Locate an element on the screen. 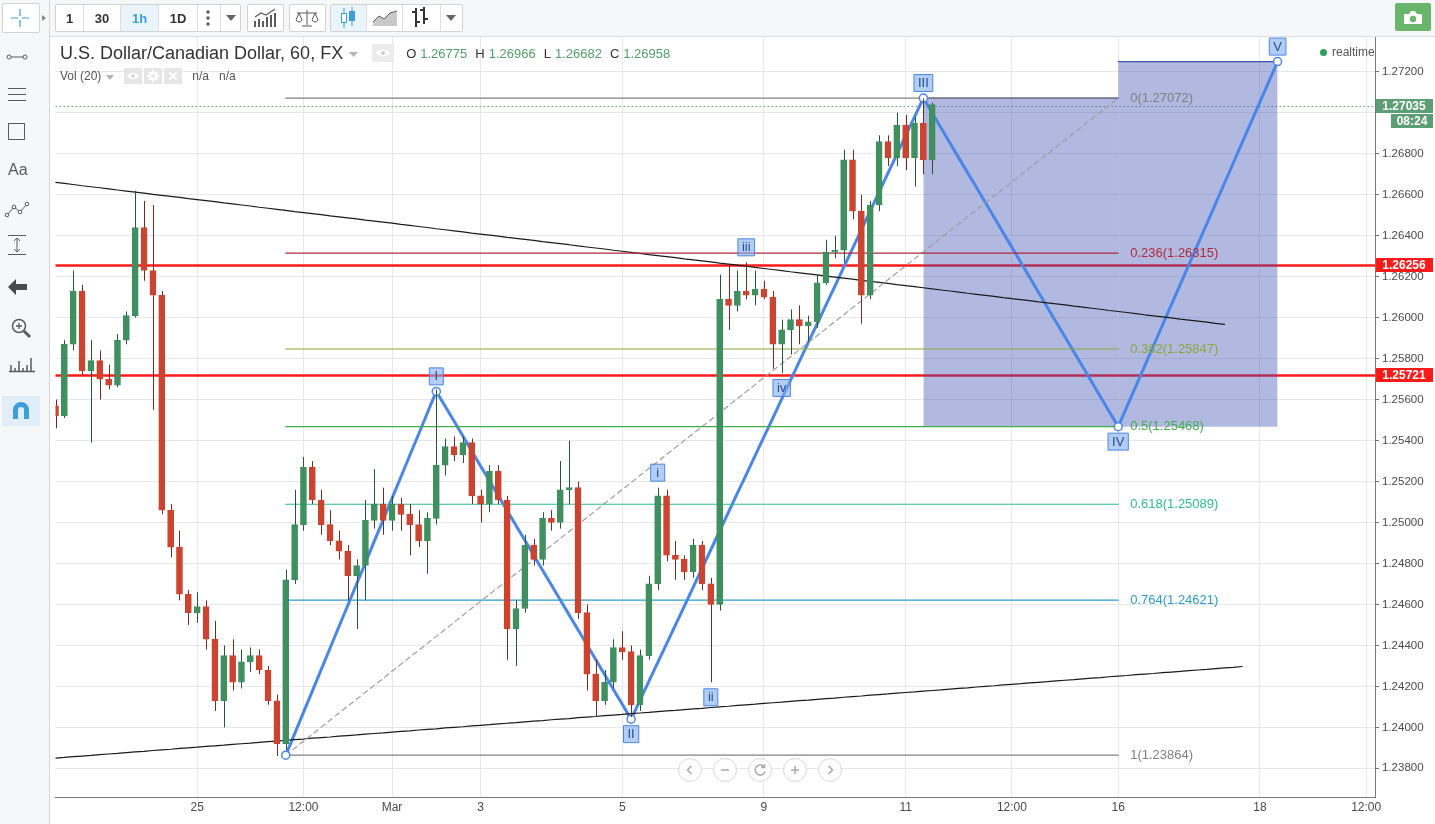 This screenshot has width=1435, height=824. text: Aa is located at coordinates (18, 170).